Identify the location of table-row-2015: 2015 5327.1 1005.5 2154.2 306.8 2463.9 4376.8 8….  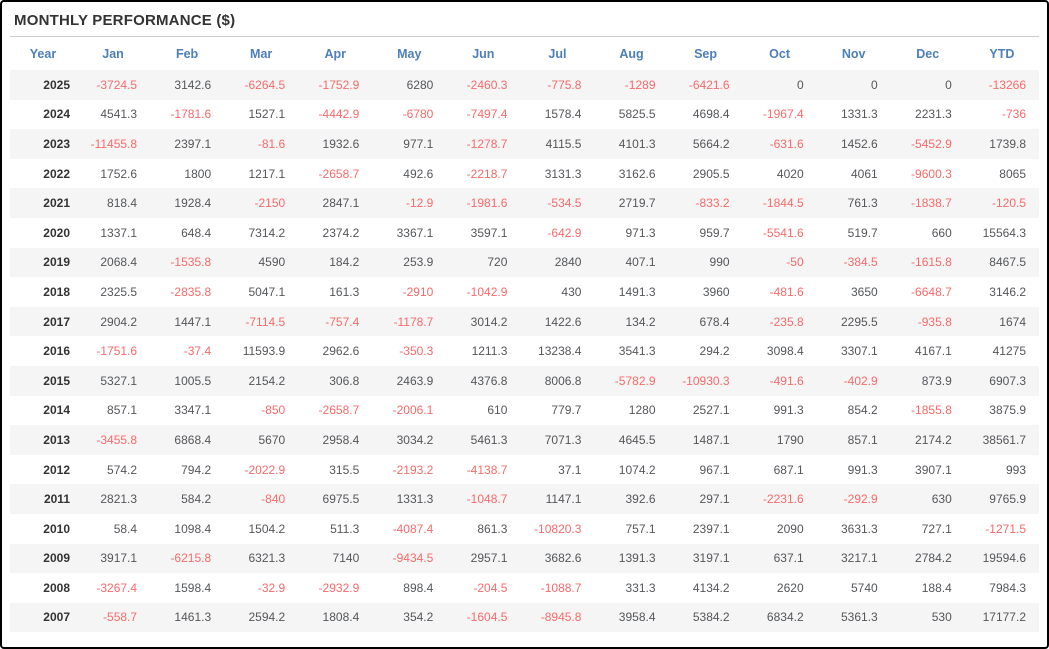
(524, 380).